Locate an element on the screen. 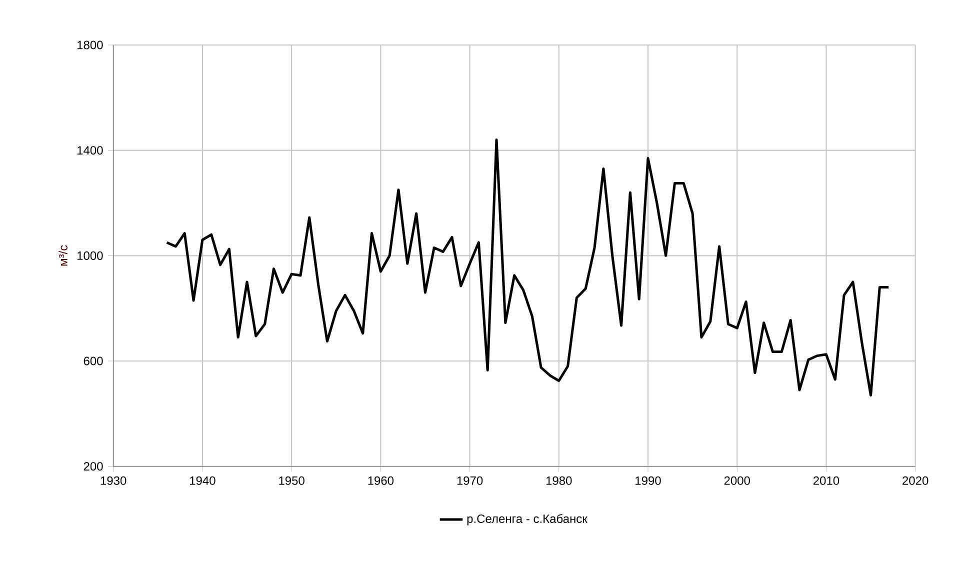 The image size is (956, 561). y-axis-title: м³/с is located at coordinates (63, 255).